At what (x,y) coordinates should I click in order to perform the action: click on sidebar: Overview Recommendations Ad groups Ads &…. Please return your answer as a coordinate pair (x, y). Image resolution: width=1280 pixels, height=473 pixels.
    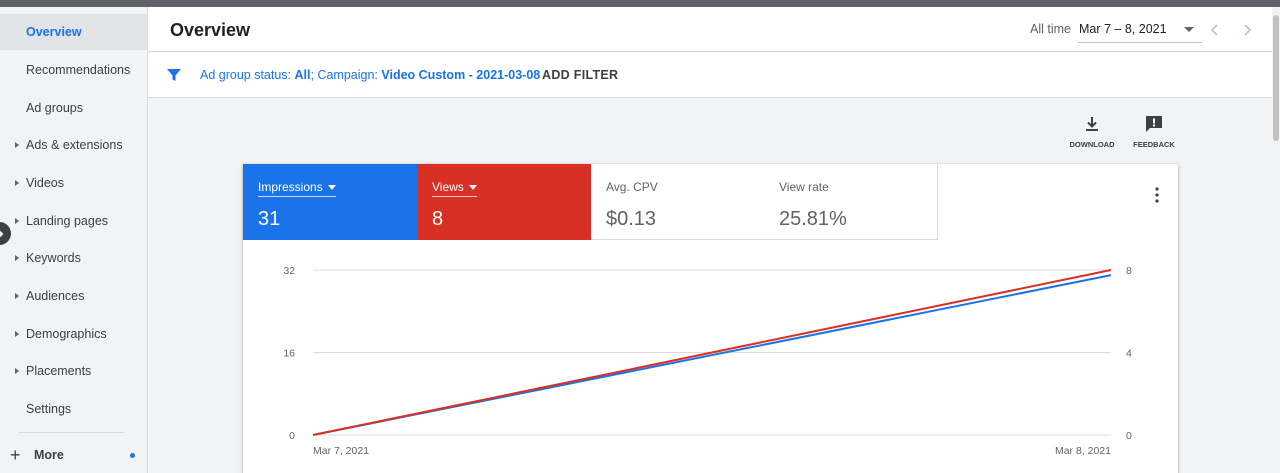
    Looking at the image, I should click on (74, 240).